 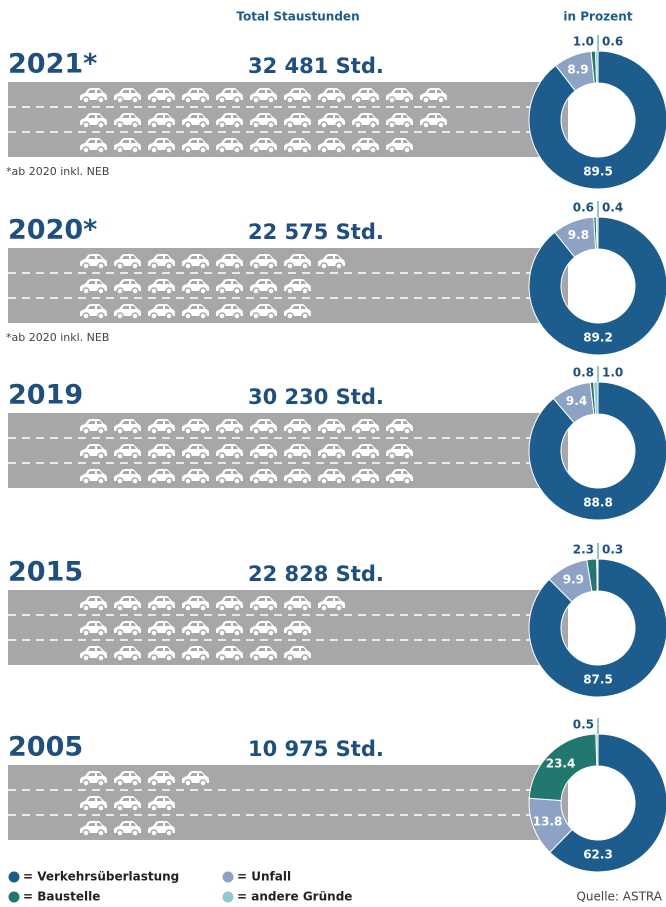 I want to click on slice-label: 89.2, so click(x=598, y=338).